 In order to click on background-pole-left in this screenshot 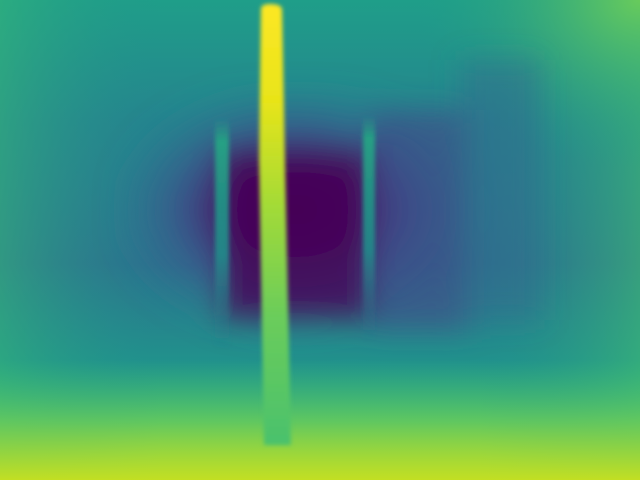, I will do `click(222, 233)`.